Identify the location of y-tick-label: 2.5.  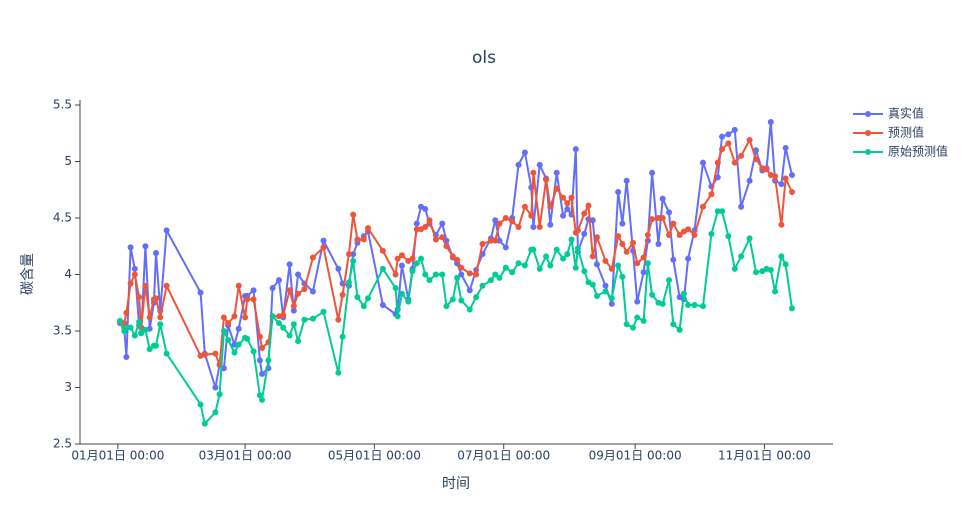
(62, 444).